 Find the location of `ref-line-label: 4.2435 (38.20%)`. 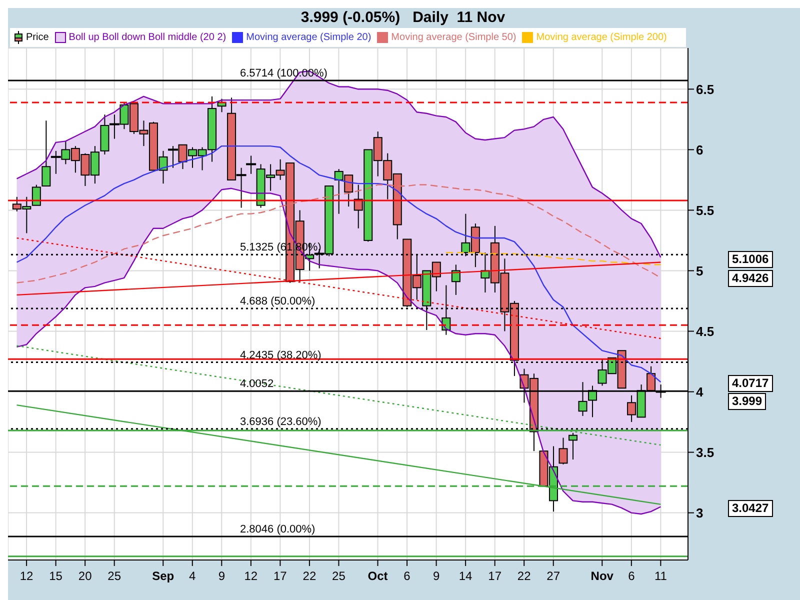

ref-line-label: 4.2435 (38.20%) is located at coordinates (281, 355).